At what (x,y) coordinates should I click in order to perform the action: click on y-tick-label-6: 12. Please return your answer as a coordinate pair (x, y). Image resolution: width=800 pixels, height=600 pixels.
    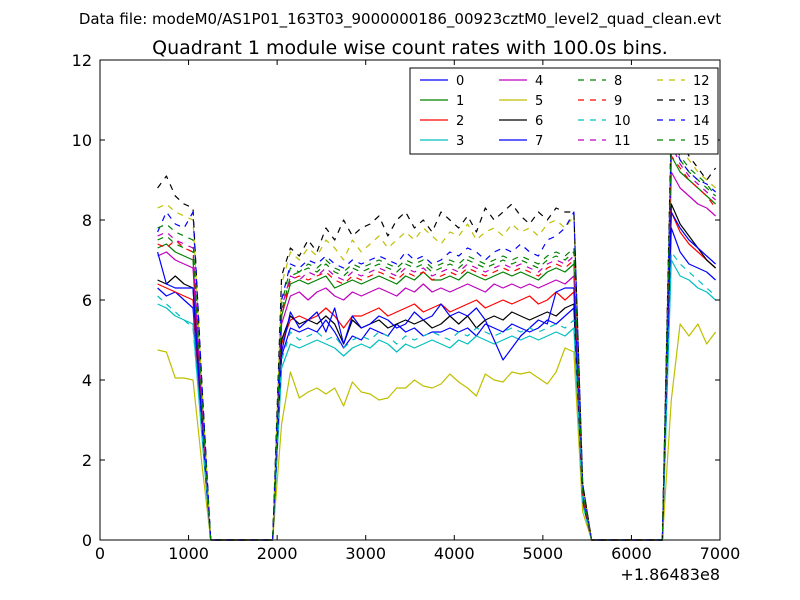
    Looking at the image, I should click on (82, 60).